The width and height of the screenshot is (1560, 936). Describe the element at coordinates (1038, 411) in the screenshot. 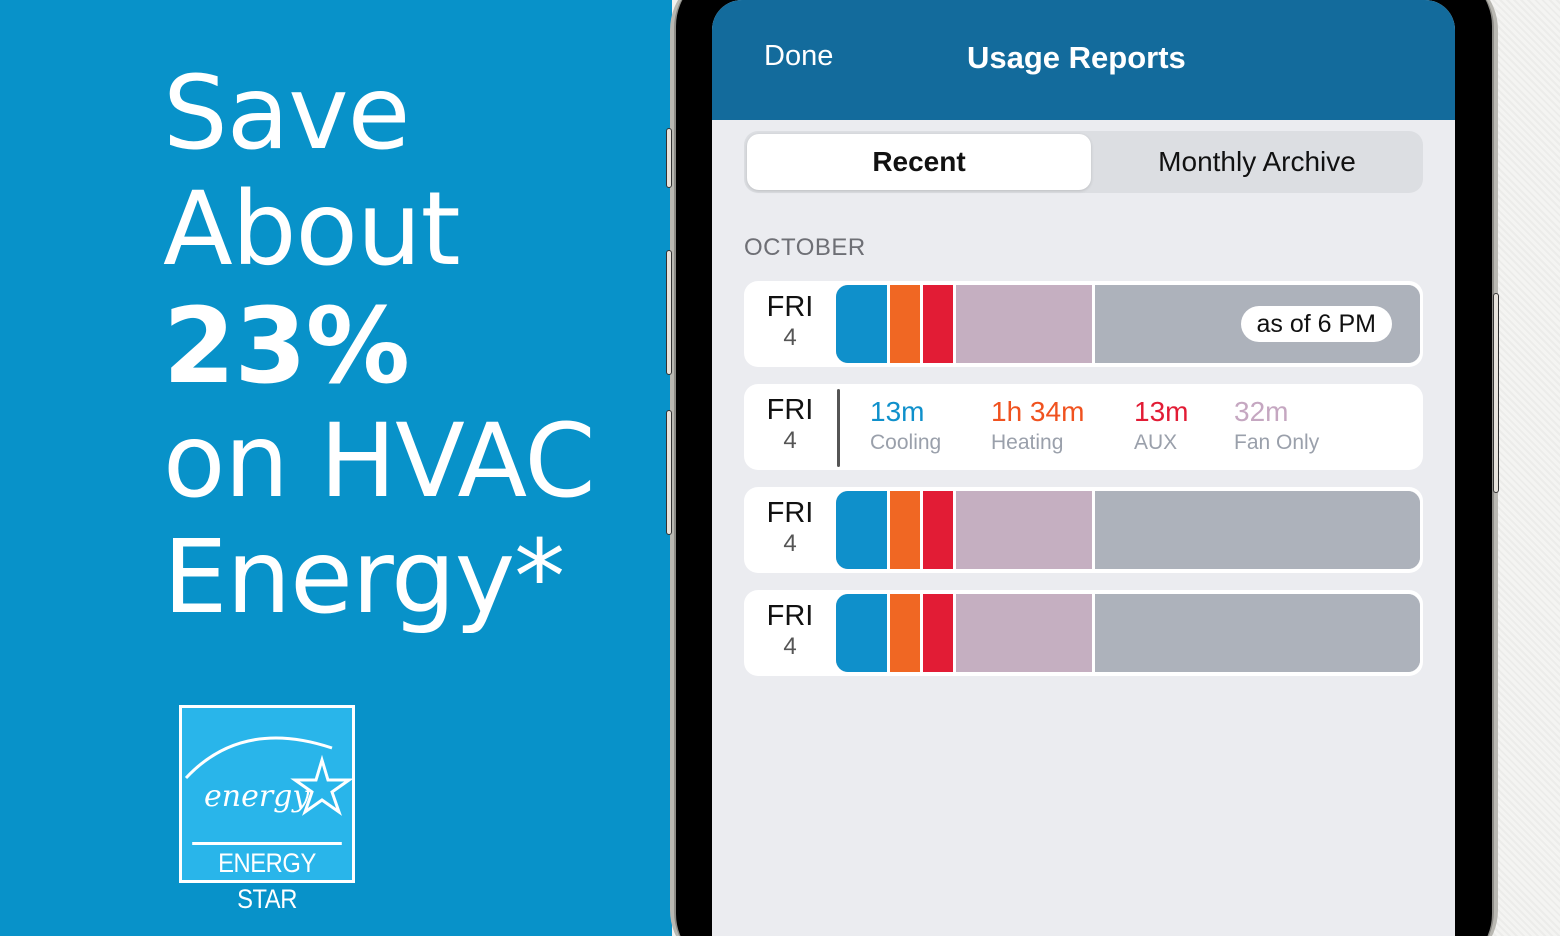

I see `stat-value: 1h 34m` at that location.